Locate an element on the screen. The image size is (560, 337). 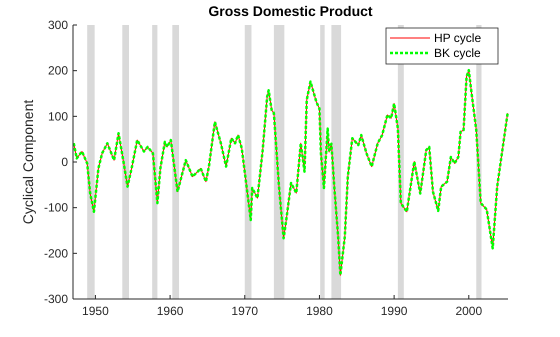
y-tick-label: 200 is located at coordinates (58, 71).